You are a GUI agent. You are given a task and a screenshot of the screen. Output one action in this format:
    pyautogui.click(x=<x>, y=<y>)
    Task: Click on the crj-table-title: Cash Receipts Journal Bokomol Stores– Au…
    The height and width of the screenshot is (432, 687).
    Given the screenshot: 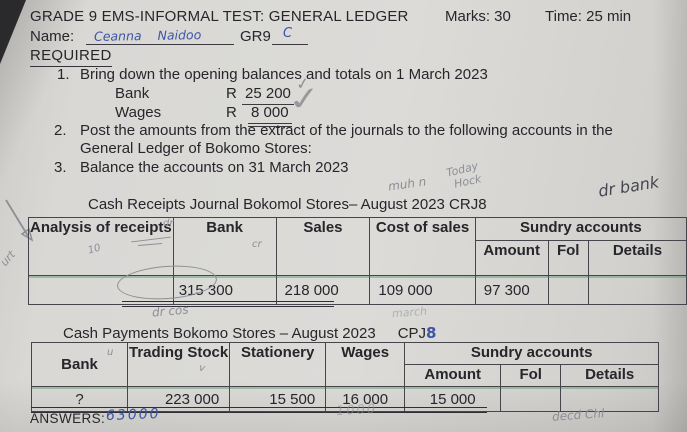 What is the action you would take?
    pyautogui.click(x=287, y=204)
    